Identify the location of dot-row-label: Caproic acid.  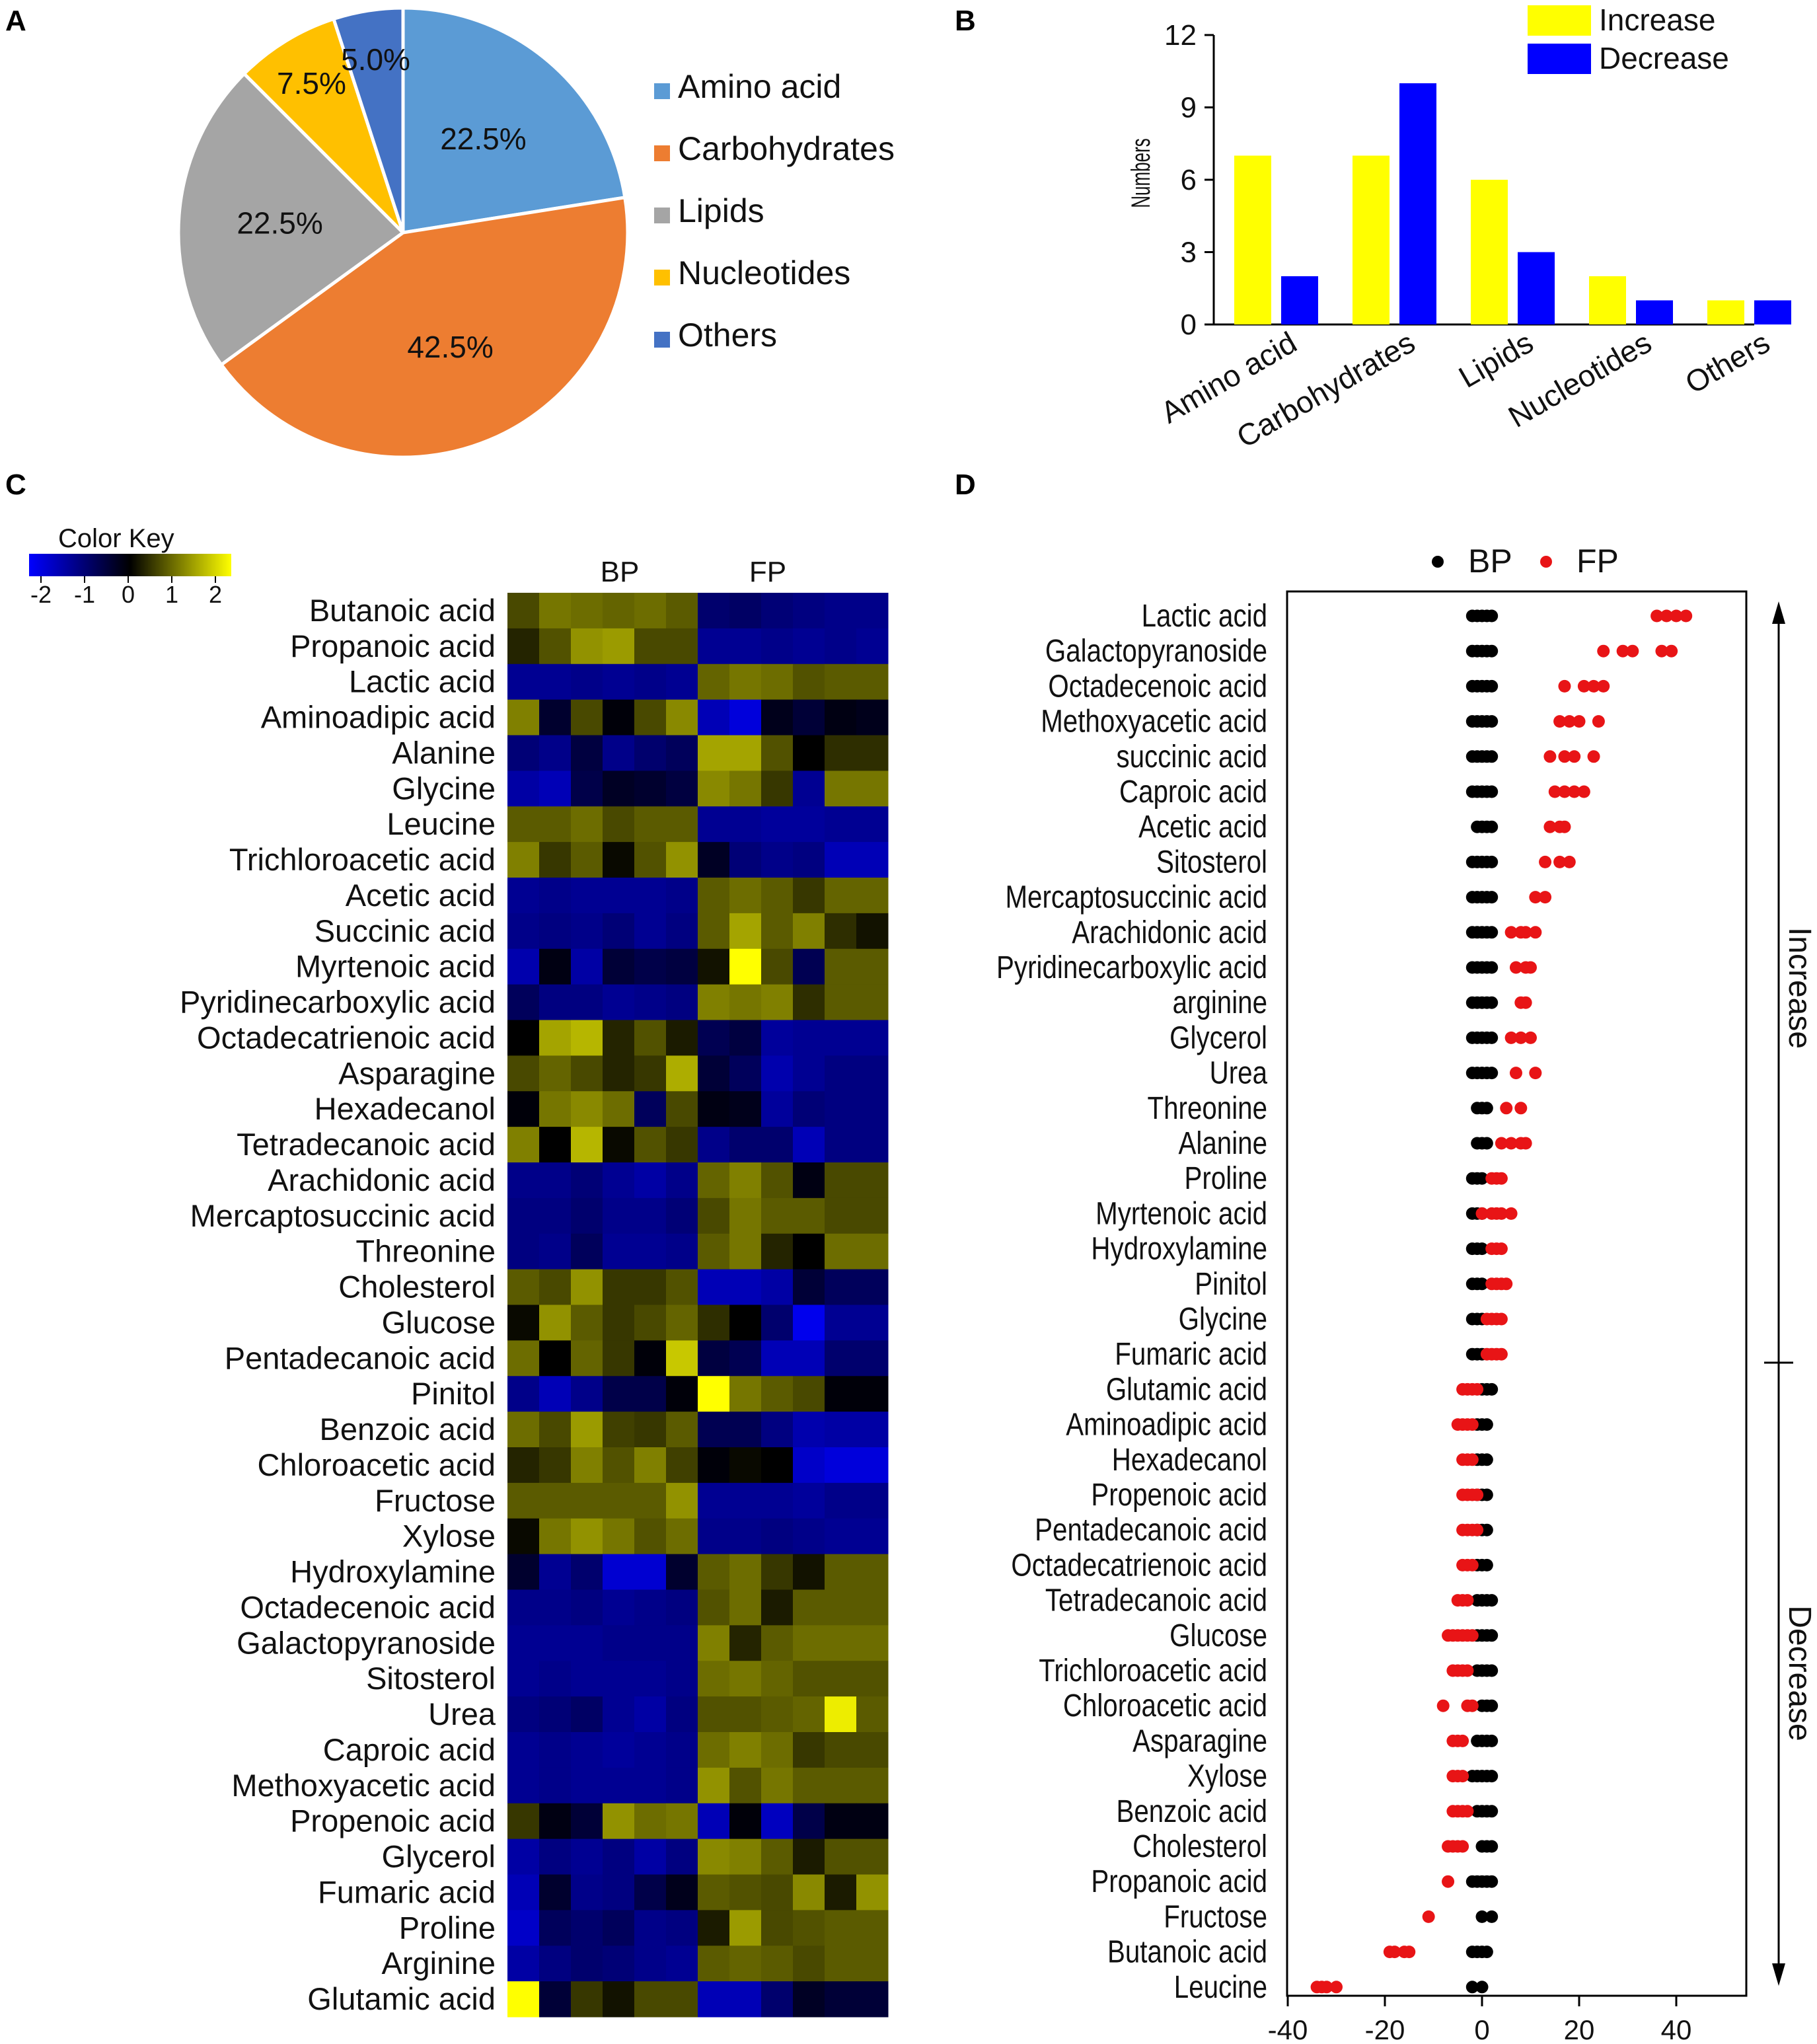
(1193, 792).